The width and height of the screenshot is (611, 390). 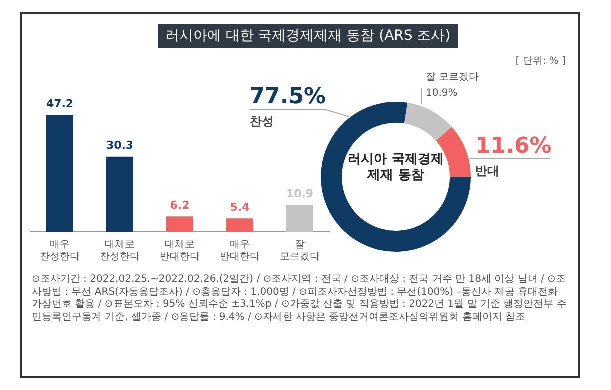 I want to click on data-label: 11.6%, so click(x=514, y=146).